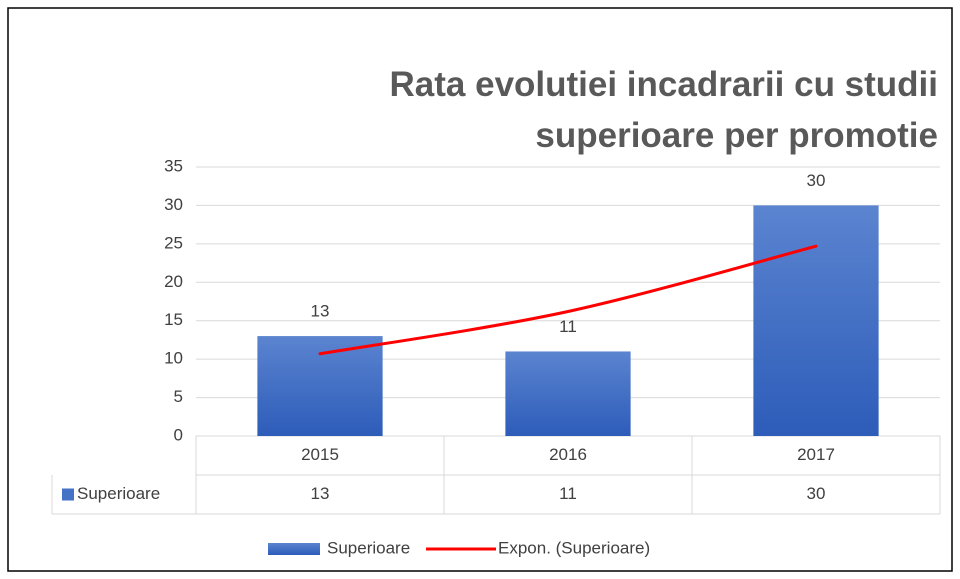 Image resolution: width=960 pixels, height=579 pixels. I want to click on trend-line, so click(568, 300).